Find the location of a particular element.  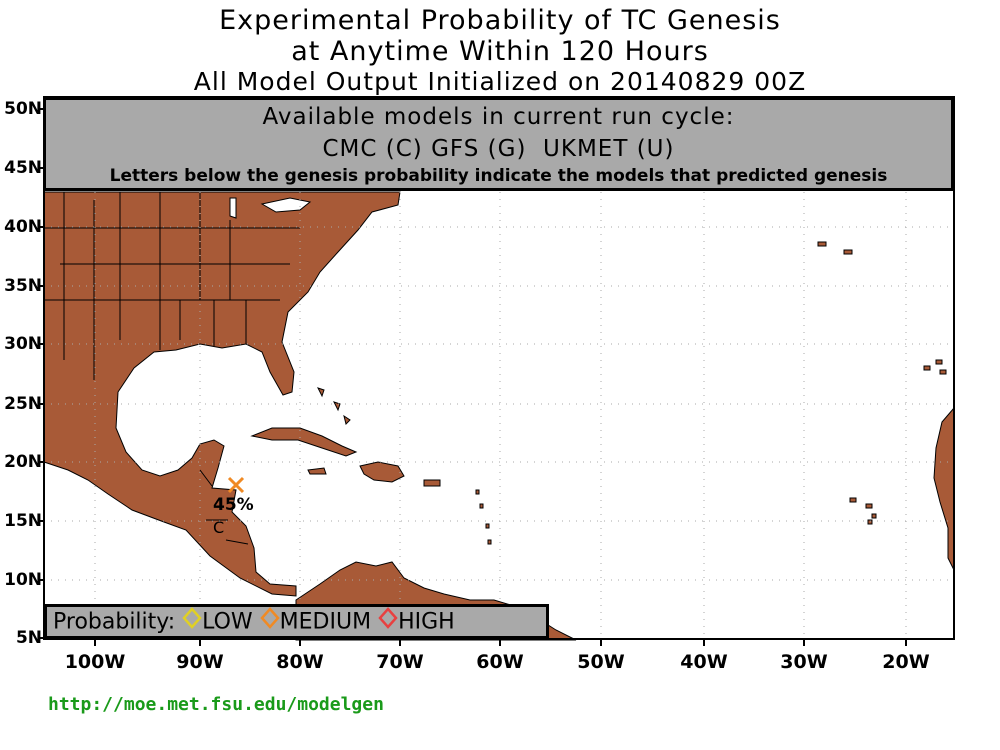

jamaica is located at coordinates (317, 471).